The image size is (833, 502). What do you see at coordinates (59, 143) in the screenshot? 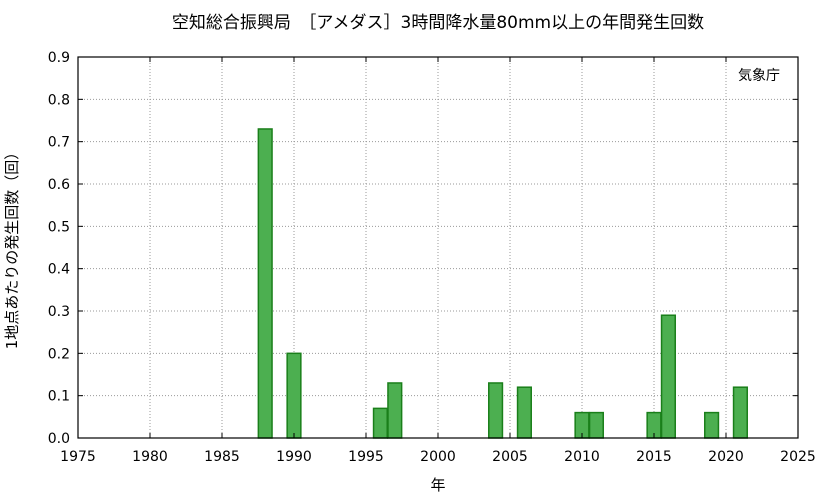
I see `y-tick-label: 0.7` at bounding box center [59, 143].